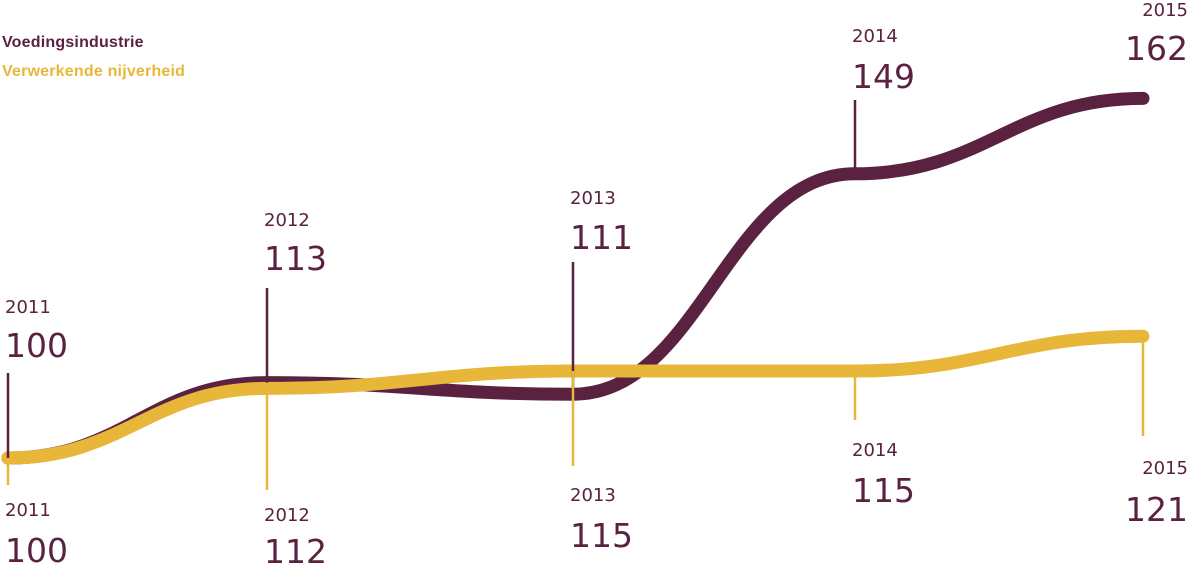 This screenshot has width=1190, height=566. What do you see at coordinates (875, 450) in the screenshot?
I see `year-label-manufacturing-2014: 2014` at bounding box center [875, 450].